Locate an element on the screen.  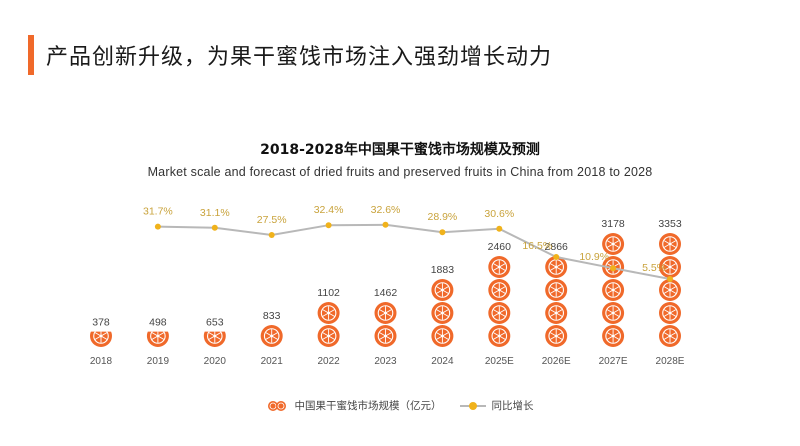
growth-point-2020 is located at coordinates (214, 227).